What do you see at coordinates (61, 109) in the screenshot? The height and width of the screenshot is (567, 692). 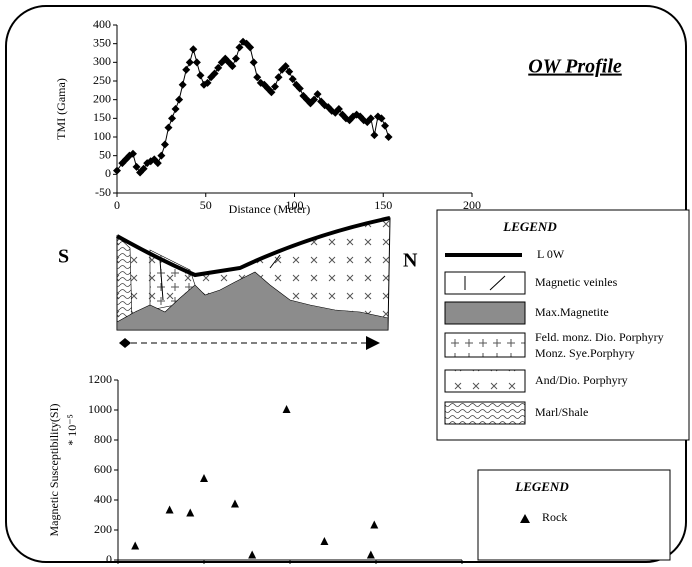 I see `y-axis-label: TMI (Gama)` at bounding box center [61, 109].